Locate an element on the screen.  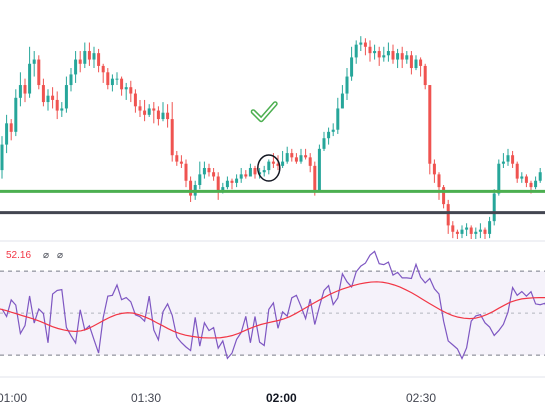
highlight-circle is located at coordinates (269, 168).